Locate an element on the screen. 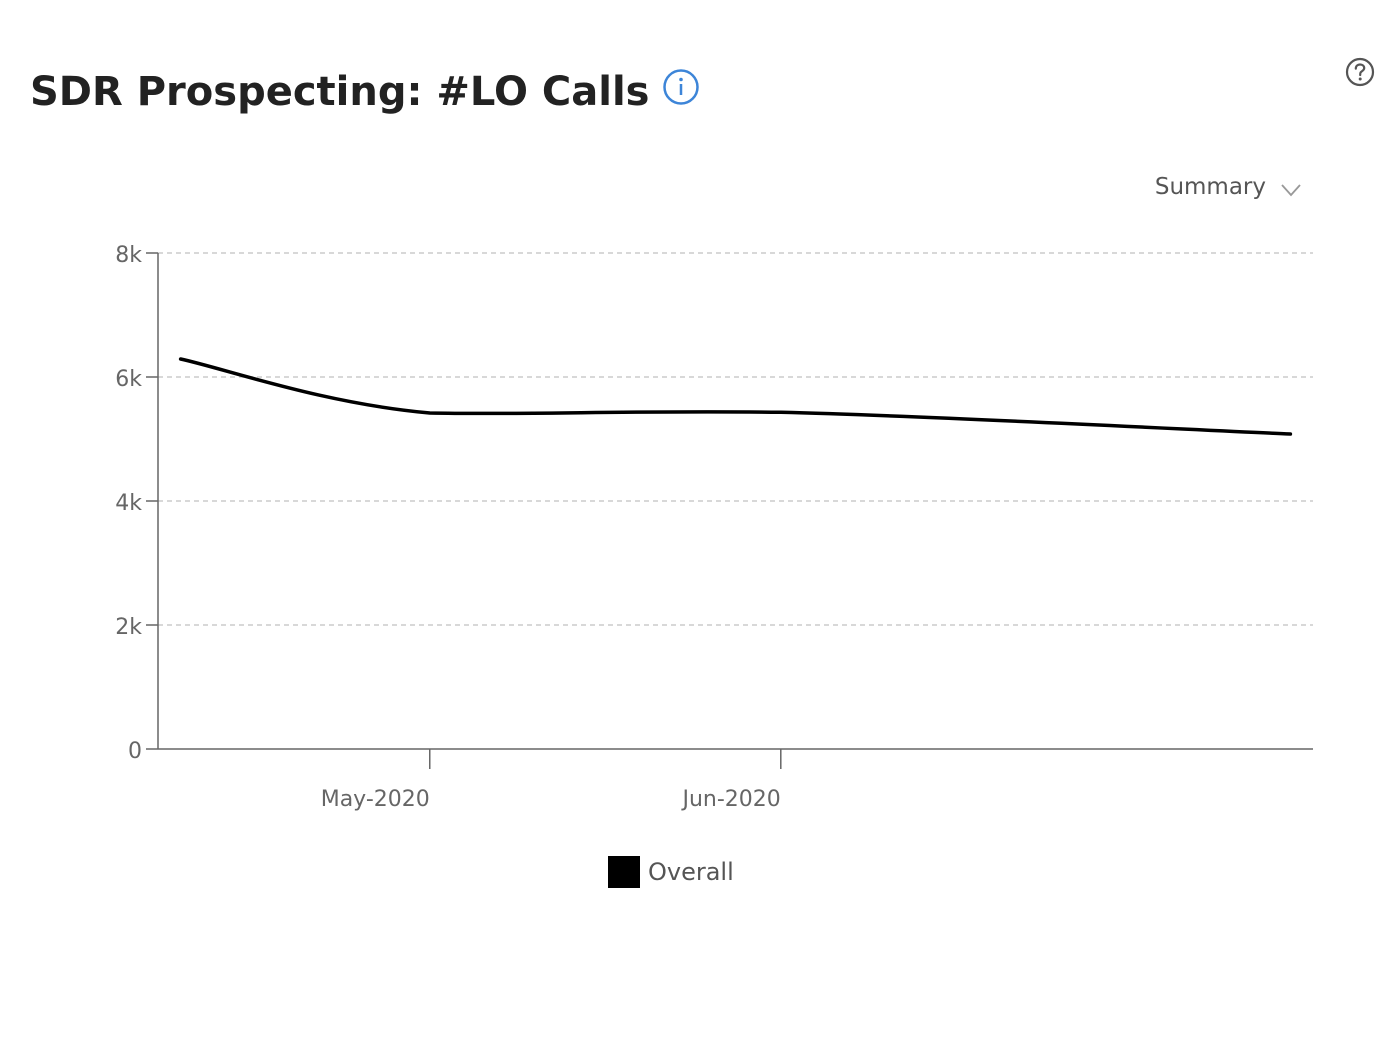  chart-header: SDR Prospecting: #LO Calls is located at coordinates (365, 92).